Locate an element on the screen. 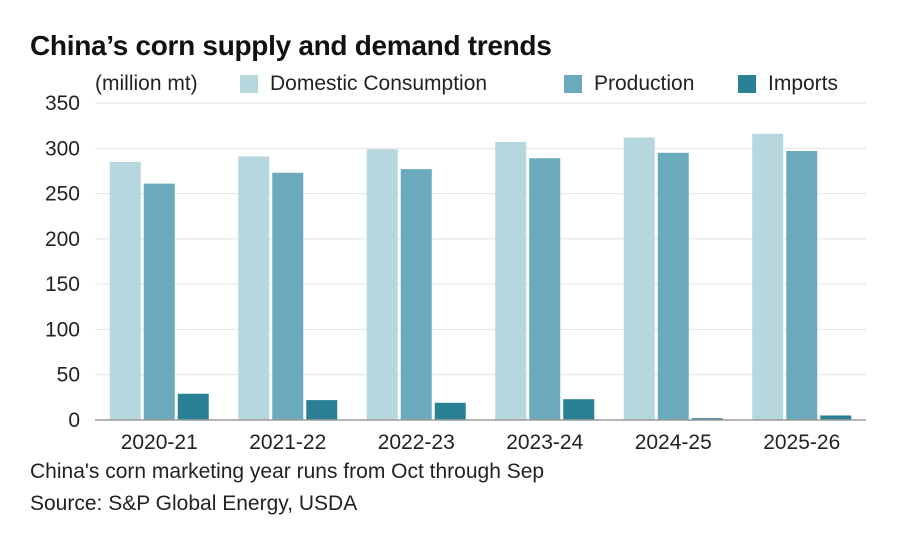 The width and height of the screenshot is (908, 547). y-tick-label-250: 250 is located at coordinates (62, 194).